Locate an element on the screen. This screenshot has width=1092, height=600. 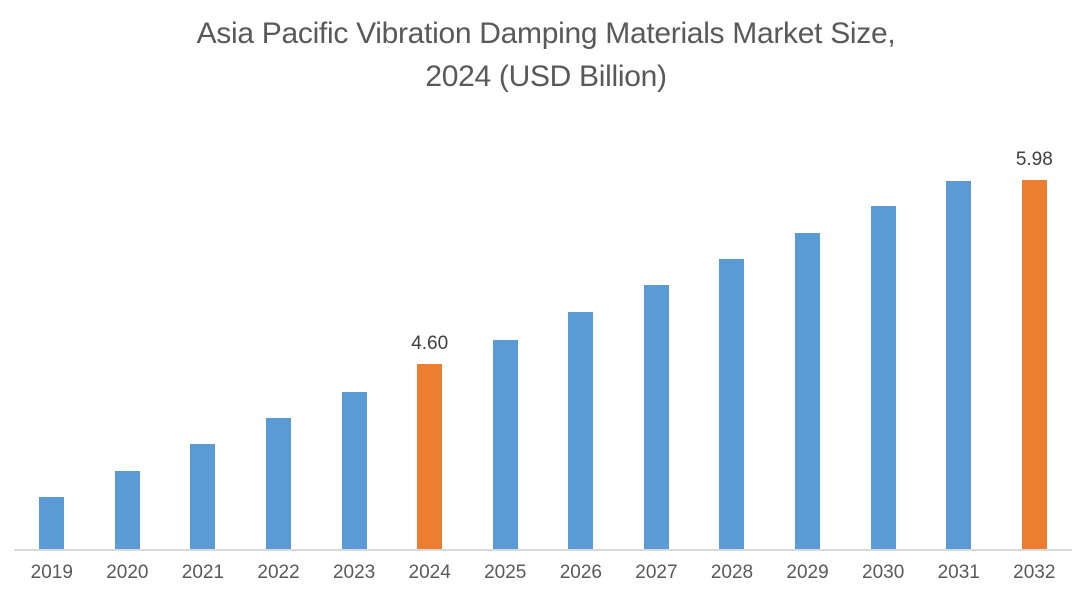
x-tick-label-2021: 2021 is located at coordinates (203, 572).